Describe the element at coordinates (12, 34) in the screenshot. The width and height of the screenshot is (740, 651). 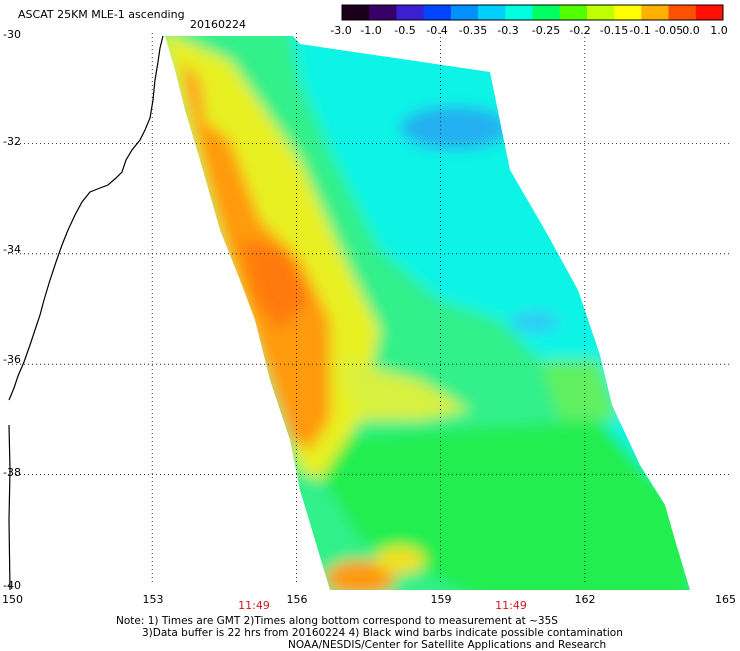
I see `lat-label: -30` at that location.